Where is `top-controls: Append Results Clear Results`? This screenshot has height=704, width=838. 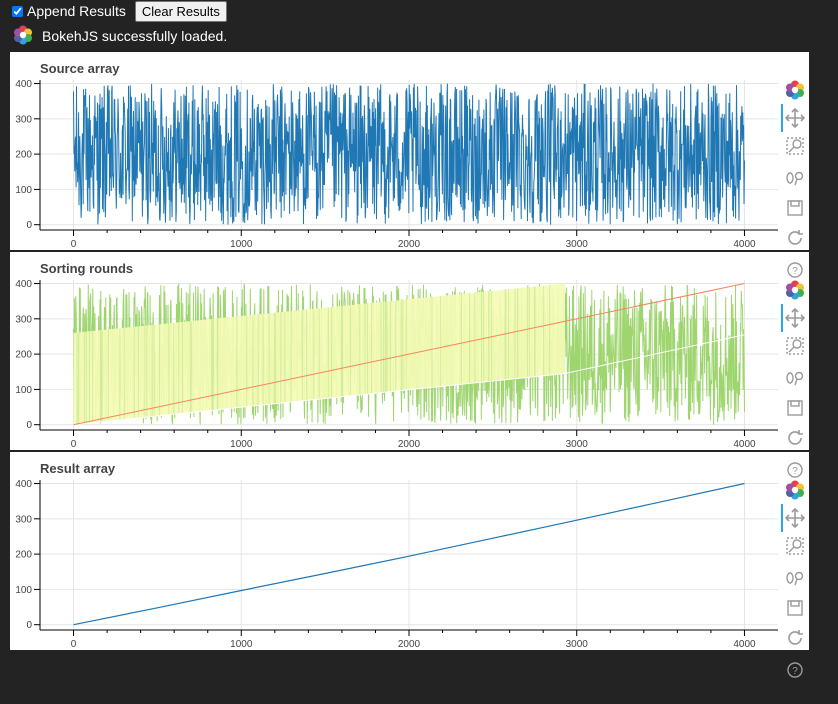 top-controls: Append Results Clear Results is located at coordinates (119, 11).